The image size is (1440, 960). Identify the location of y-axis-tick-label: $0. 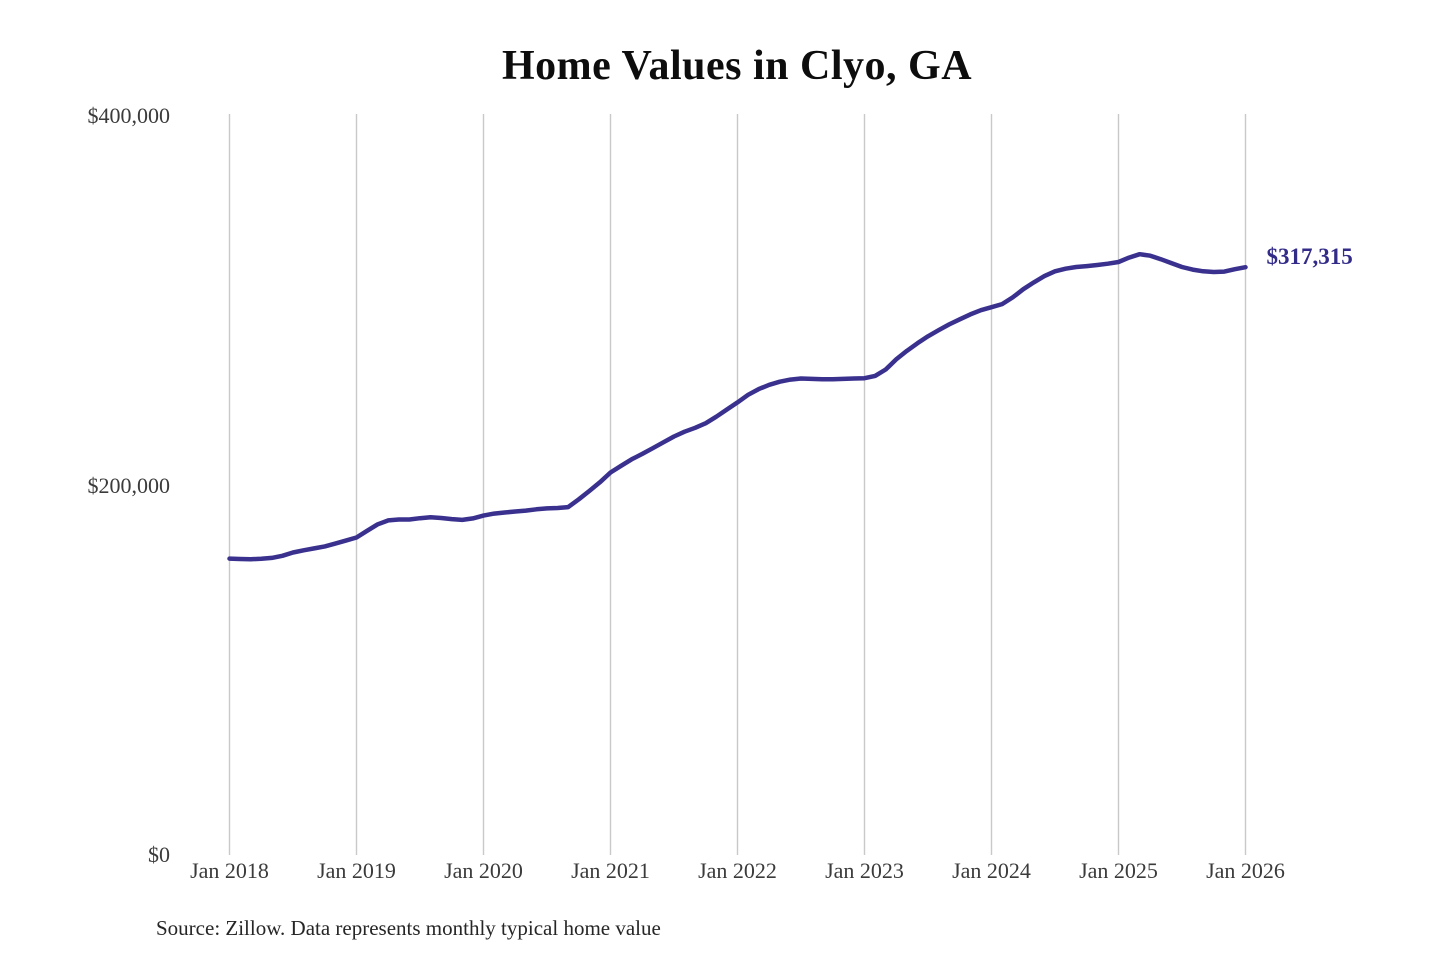
(159, 854).